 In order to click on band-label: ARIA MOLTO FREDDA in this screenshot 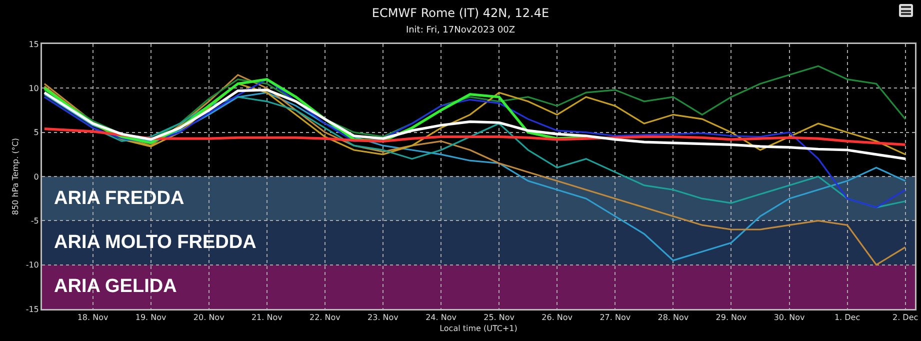, I will do `click(155, 242)`.